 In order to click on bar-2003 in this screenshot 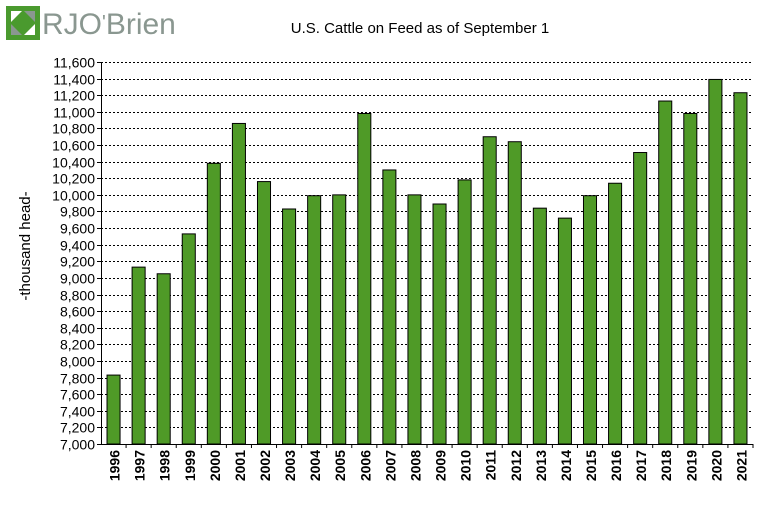, I will do `click(289, 326)`.